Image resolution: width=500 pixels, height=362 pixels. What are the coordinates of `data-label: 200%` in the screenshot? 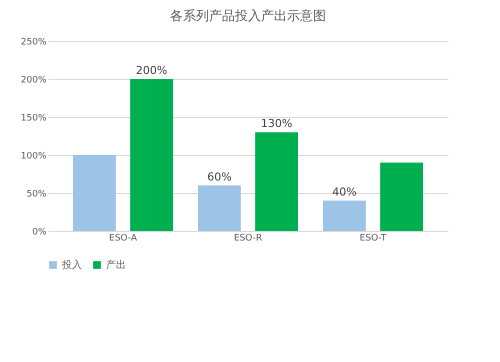 It's located at (152, 70).